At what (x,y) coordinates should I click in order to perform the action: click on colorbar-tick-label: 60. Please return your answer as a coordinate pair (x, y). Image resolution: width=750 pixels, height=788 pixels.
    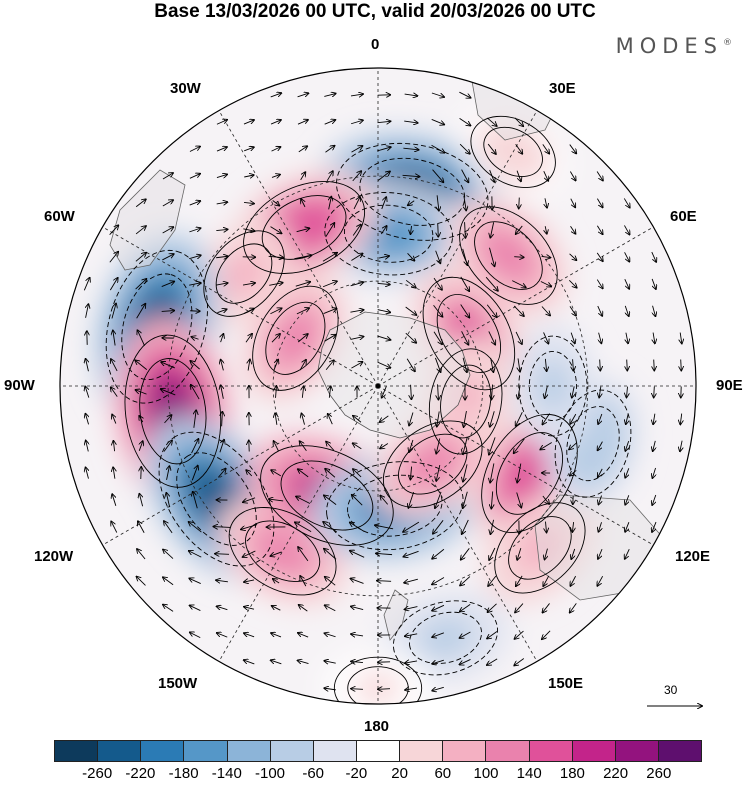
    Looking at the image, I should click on (442, 773).